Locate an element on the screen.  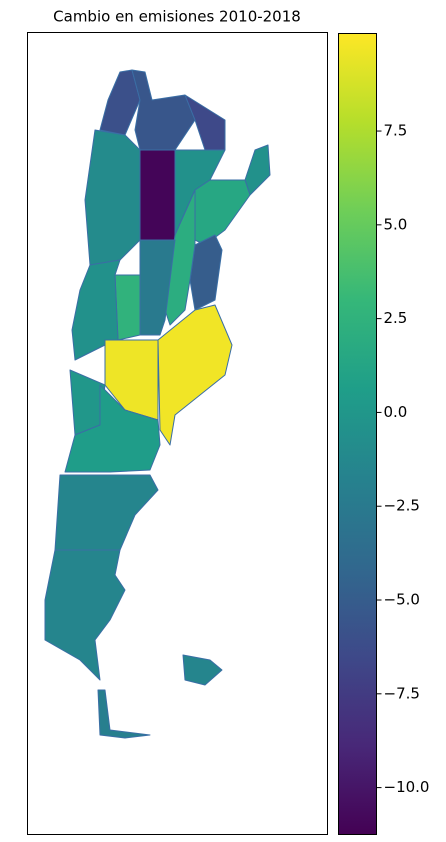
colorbar-tick-label: 2.5 is located at coordinates (396, 318).